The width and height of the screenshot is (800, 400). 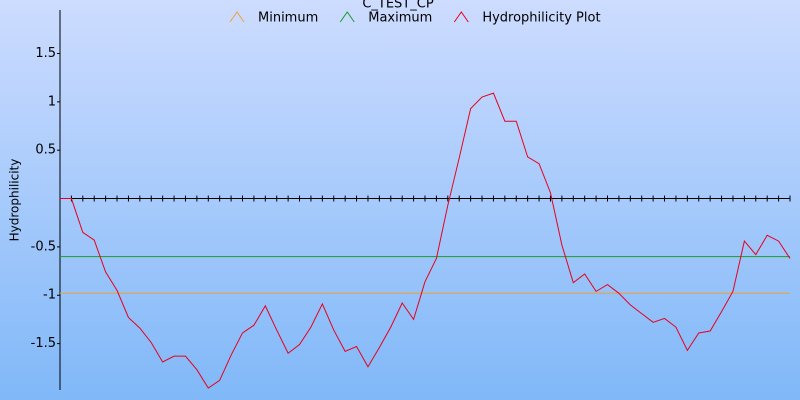 What do you see at coordinates (288, 18) in the screenshot?
I see `legend-label: Minimum` at bounding box center [288, 18].